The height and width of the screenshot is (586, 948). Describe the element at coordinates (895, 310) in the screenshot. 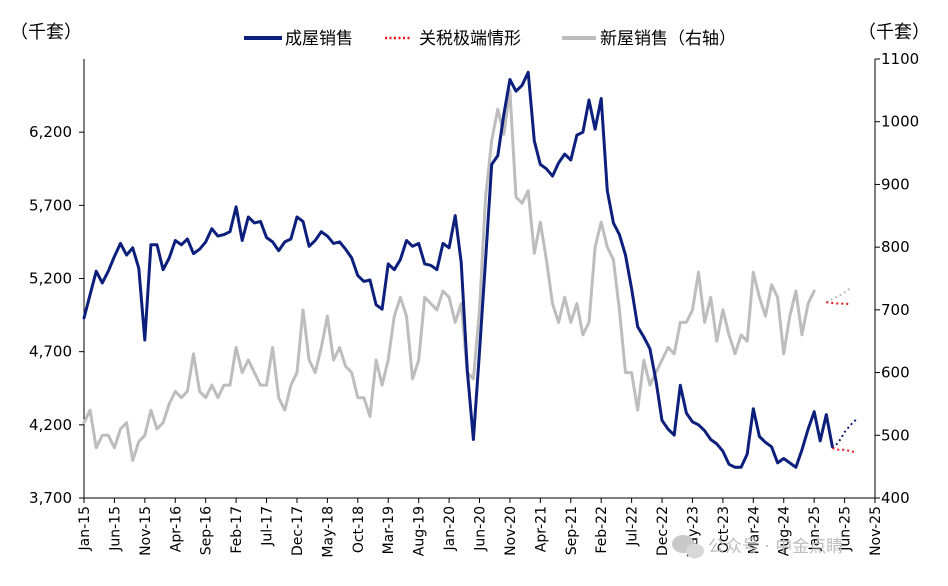

I see `y-right-tick-label: 700` at that location.